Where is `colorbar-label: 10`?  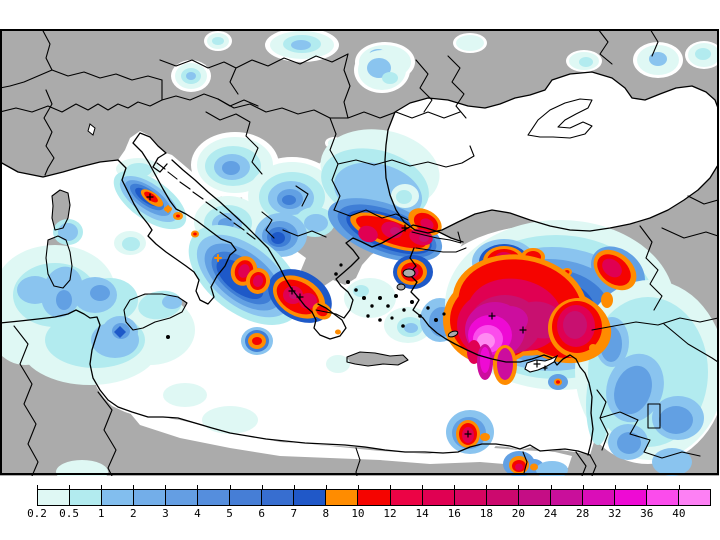
colorbar-label: 10 is located at coordinates (358, 513).